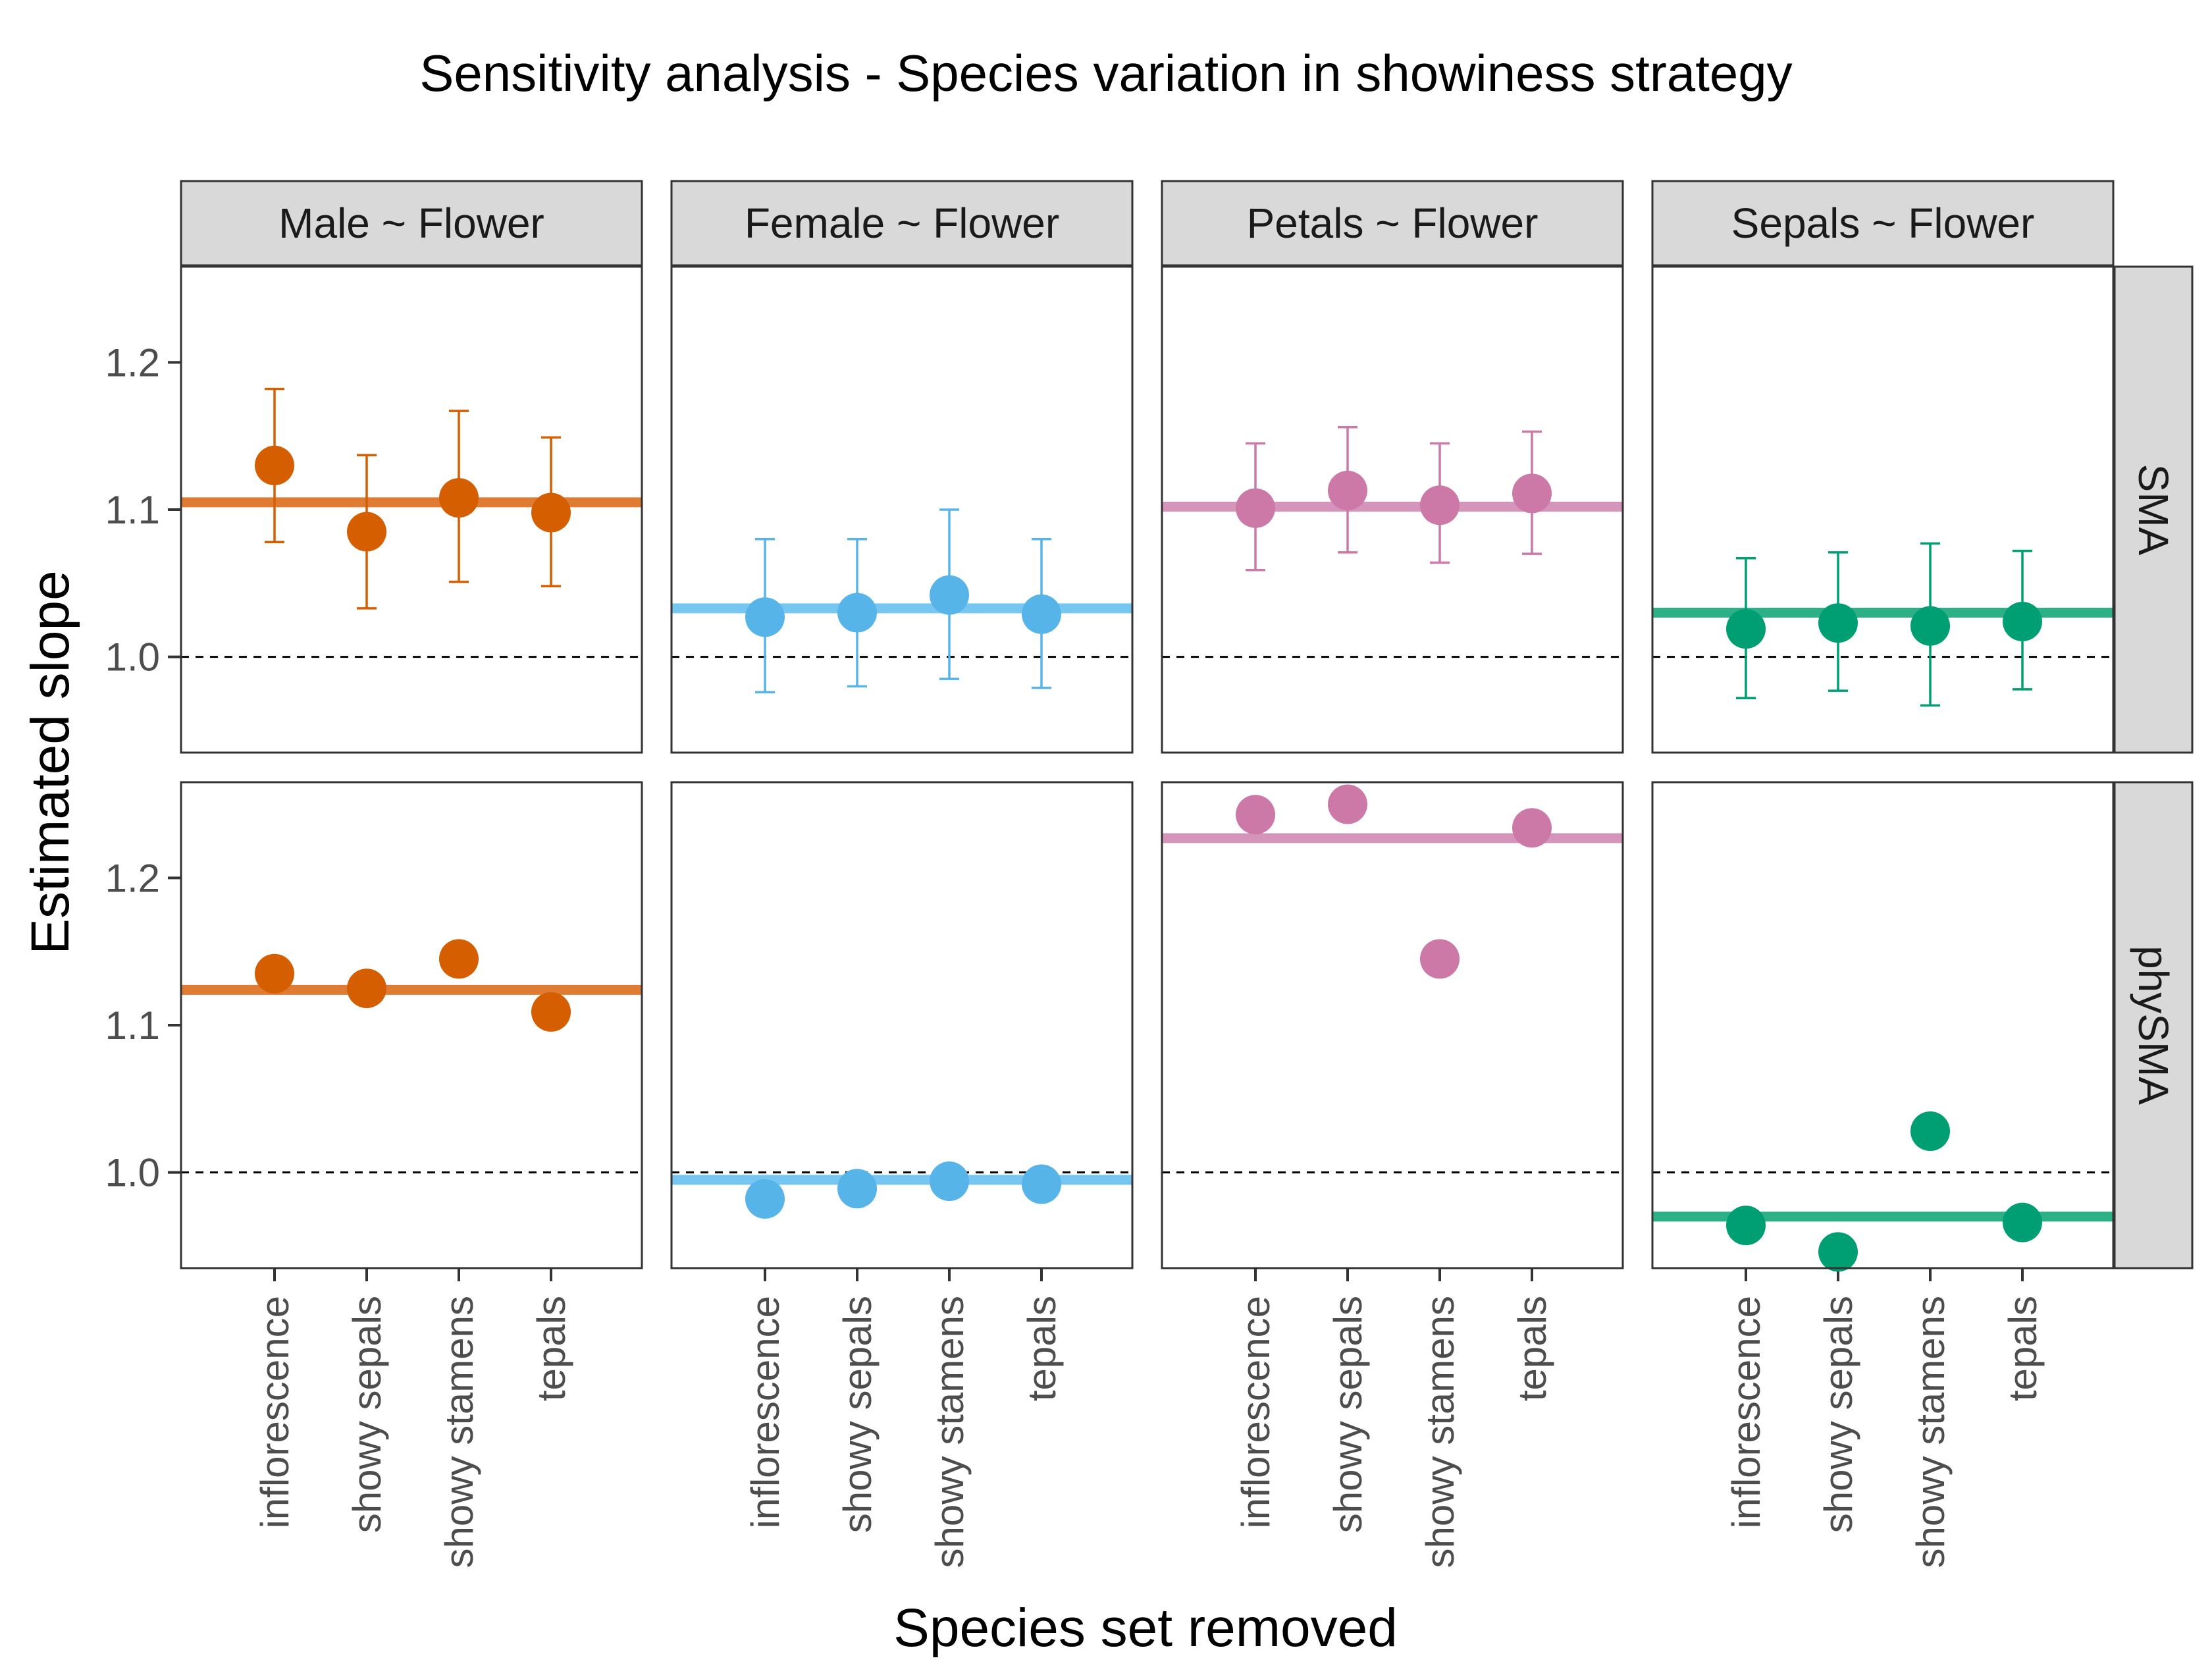  Describe the element at coordinates (50, 762) in the screenshot. I see `y-axis-title: Estimated slope` at that location.